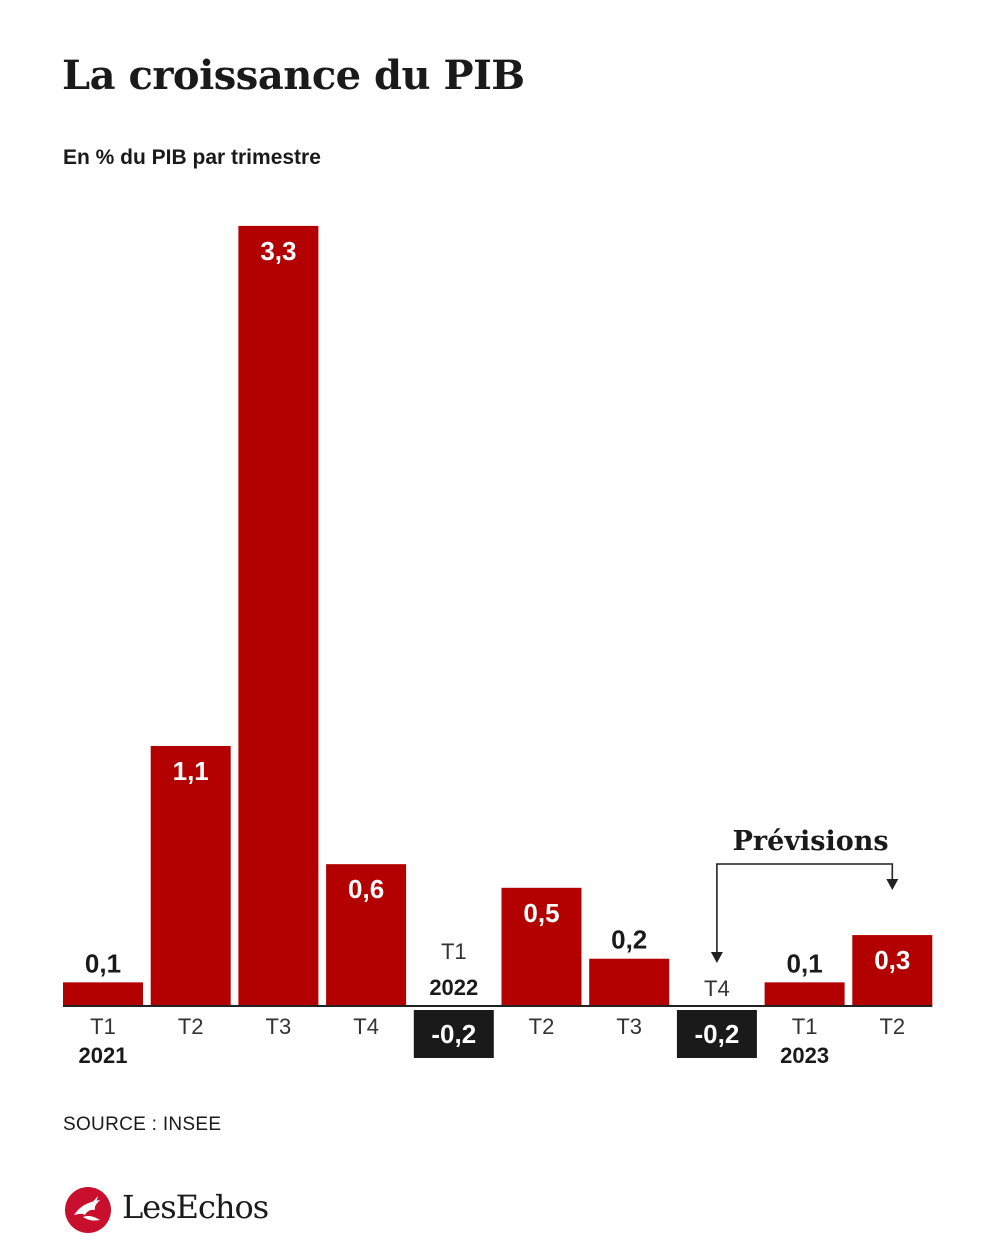  Describe the element at coordinates (804, 1055) in the screenshot. I see `year-label: 2023` at that location.